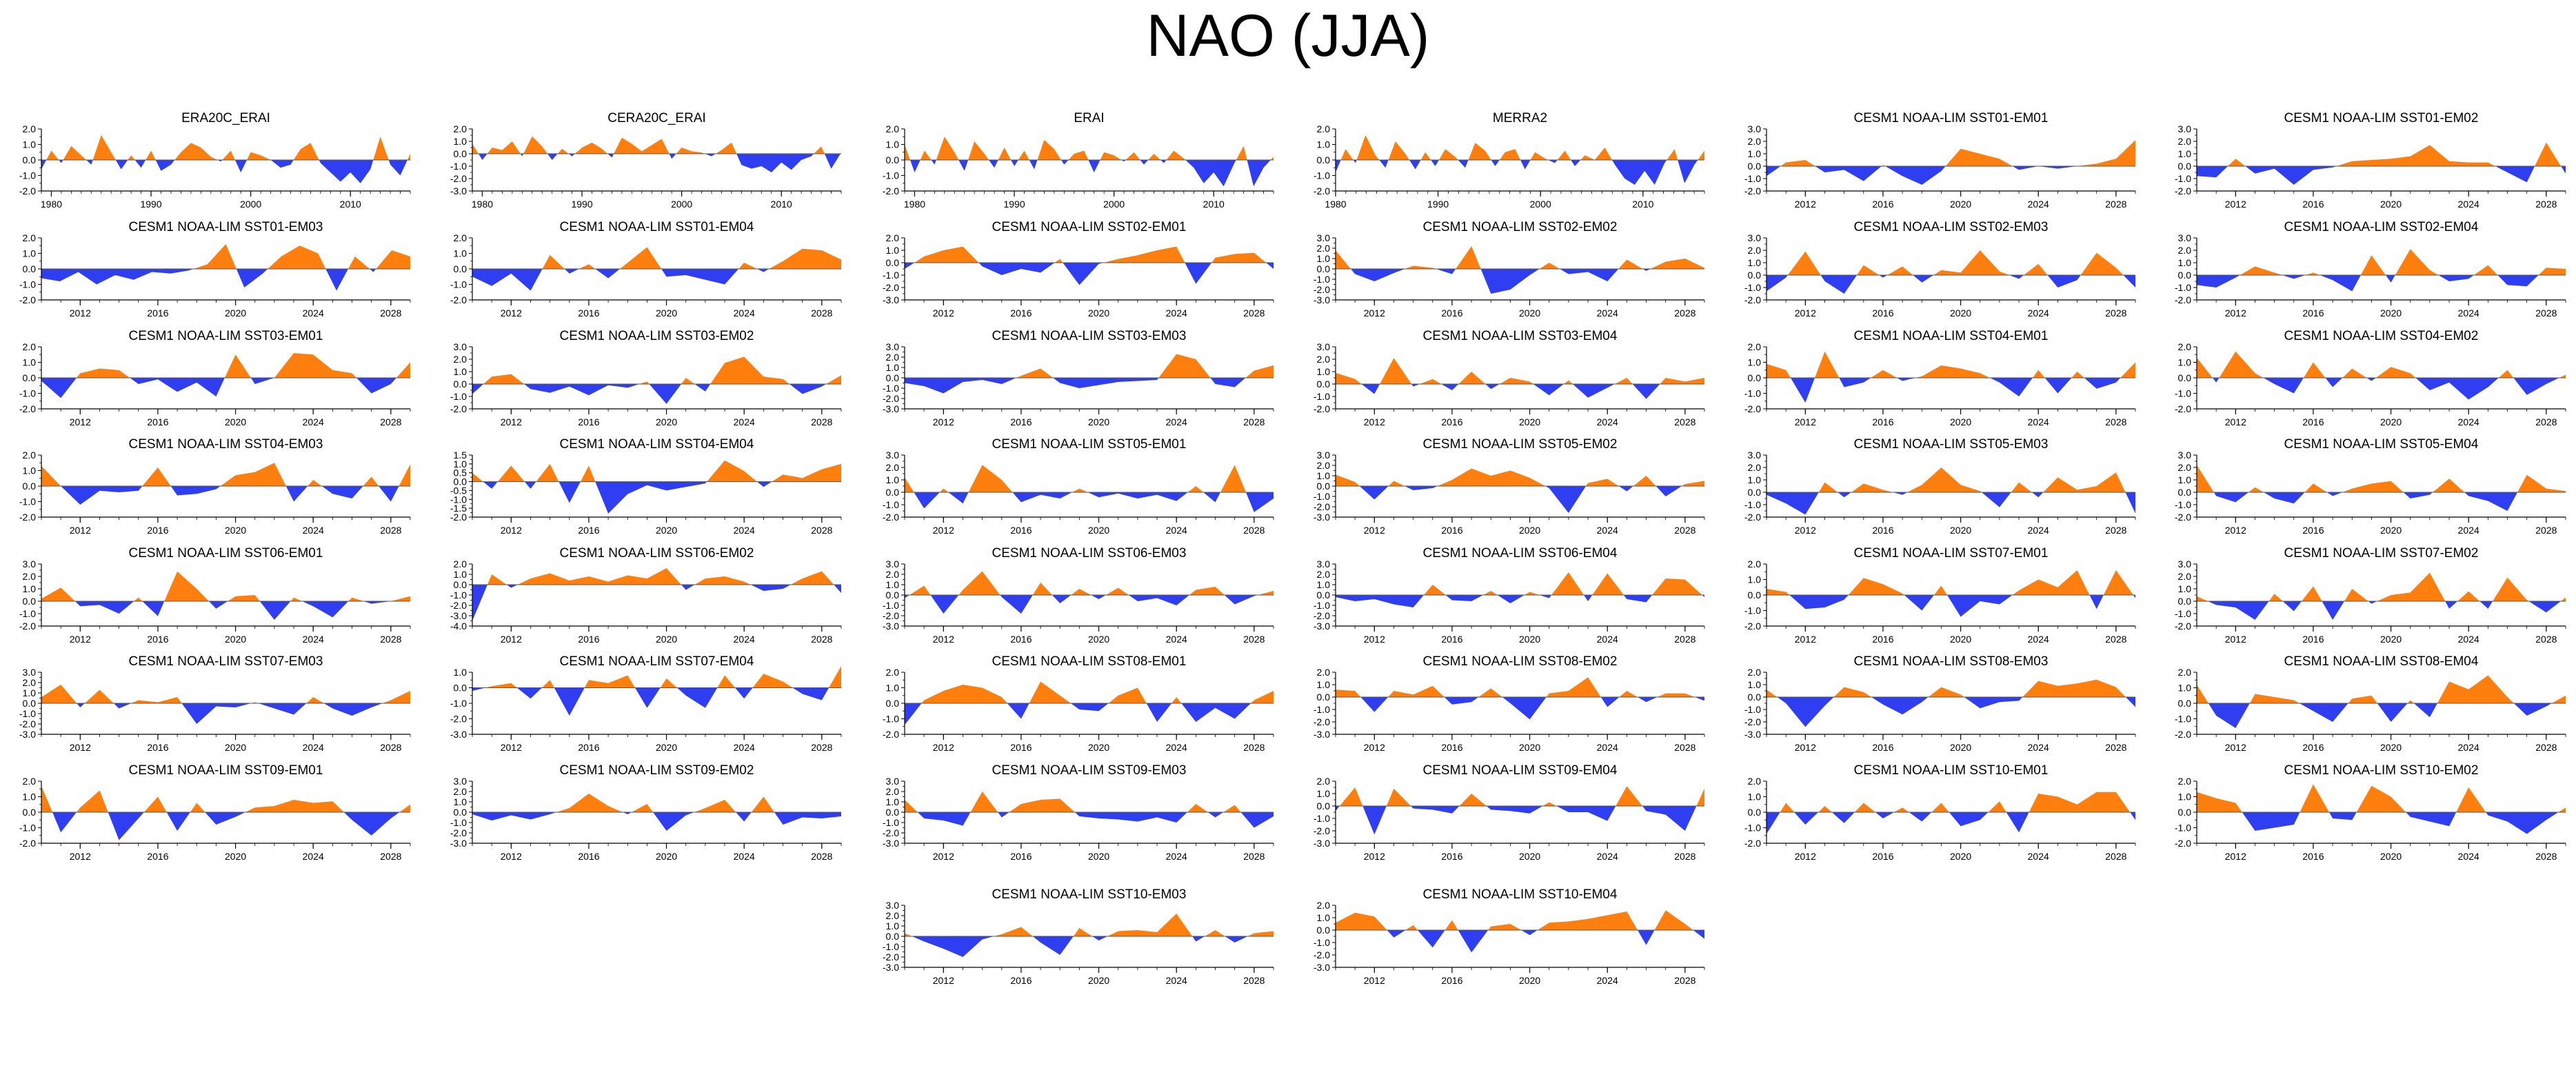 Image resolution: width=2576 pixels, height=1068 pixels. Describe the element at coordinates (1324, 455) in the screenshot. I see `y-tick-label: 3.0` at that location.